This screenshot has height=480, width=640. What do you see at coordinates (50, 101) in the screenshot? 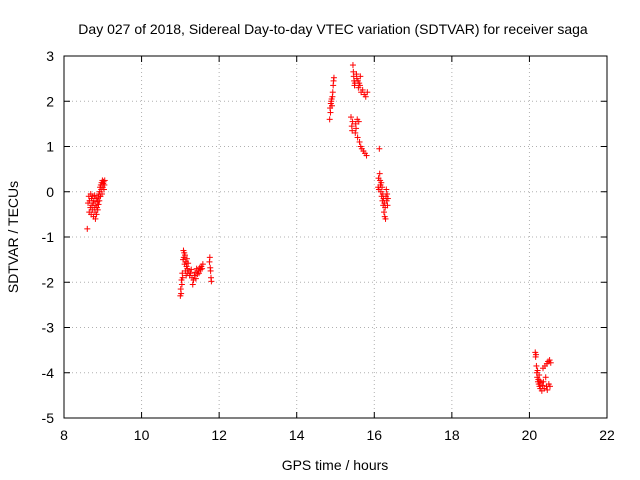
I see `y-tick-label: 2` at bounding box center [50, 101].